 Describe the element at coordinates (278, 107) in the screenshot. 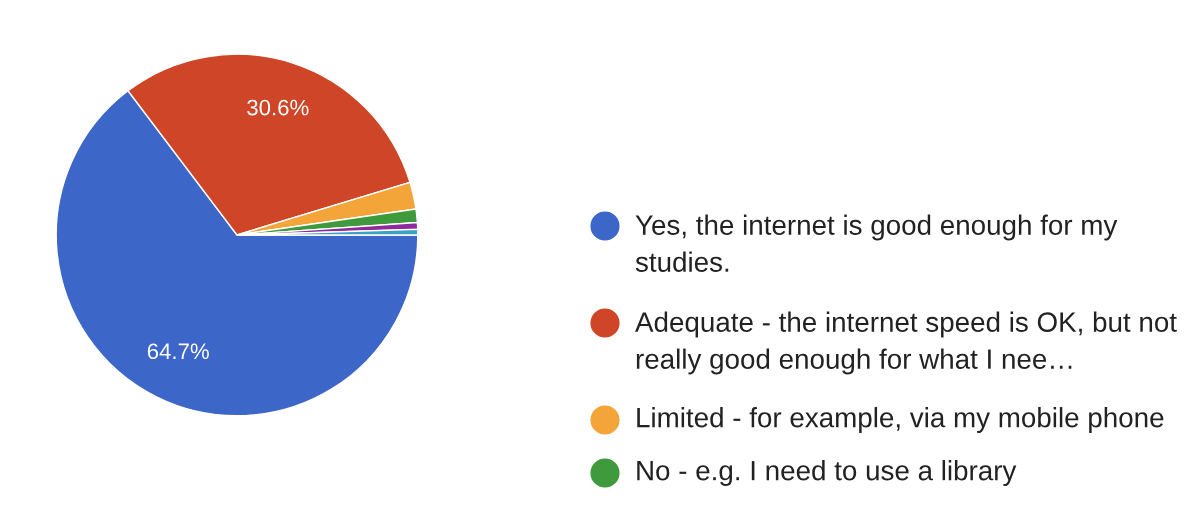

I see `data-label: 30.6%` at that location.